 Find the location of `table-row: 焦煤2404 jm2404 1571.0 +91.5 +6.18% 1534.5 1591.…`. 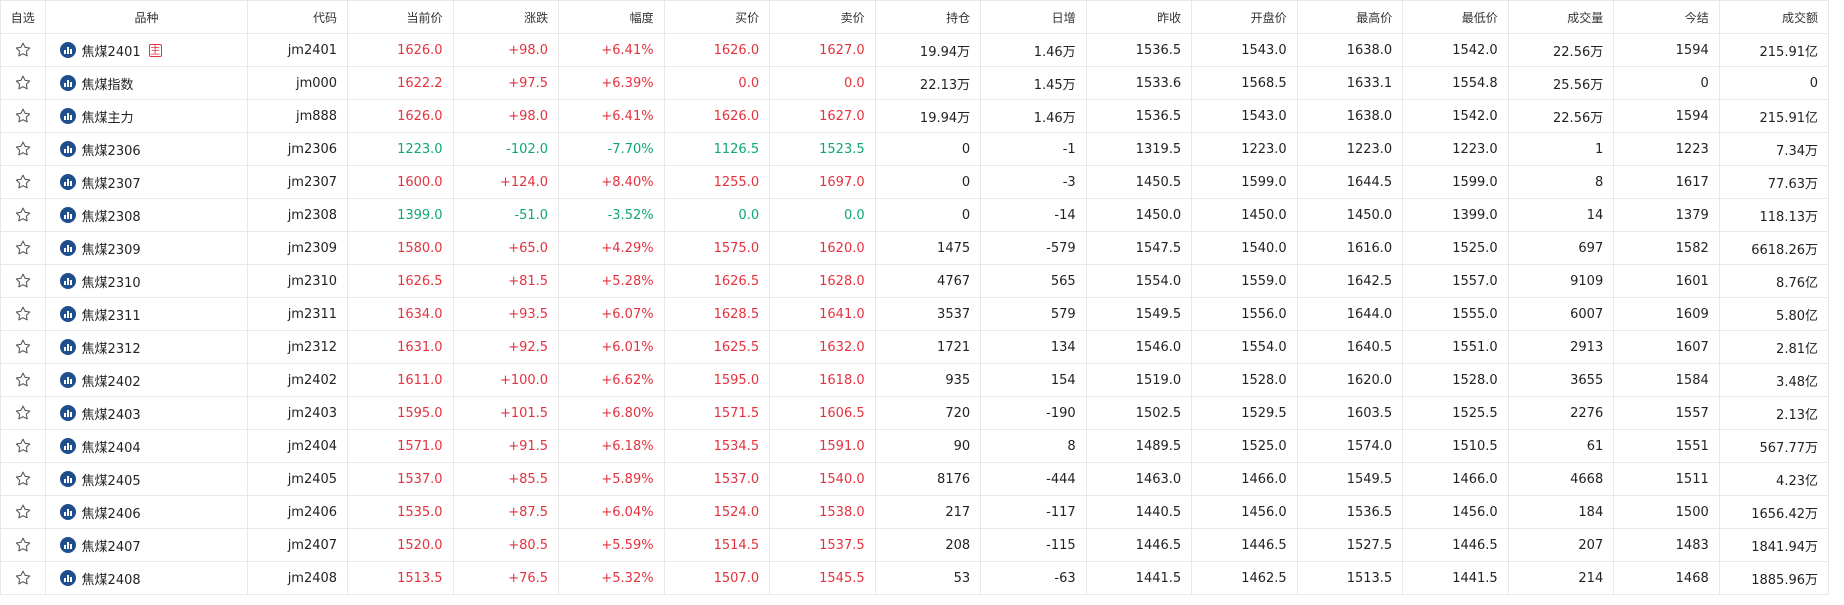

table-row: 焦煤2404 jm2404 1571.0 +91.5 +6.18% 1534.5 1591.… is located at coordinates (915, 446).